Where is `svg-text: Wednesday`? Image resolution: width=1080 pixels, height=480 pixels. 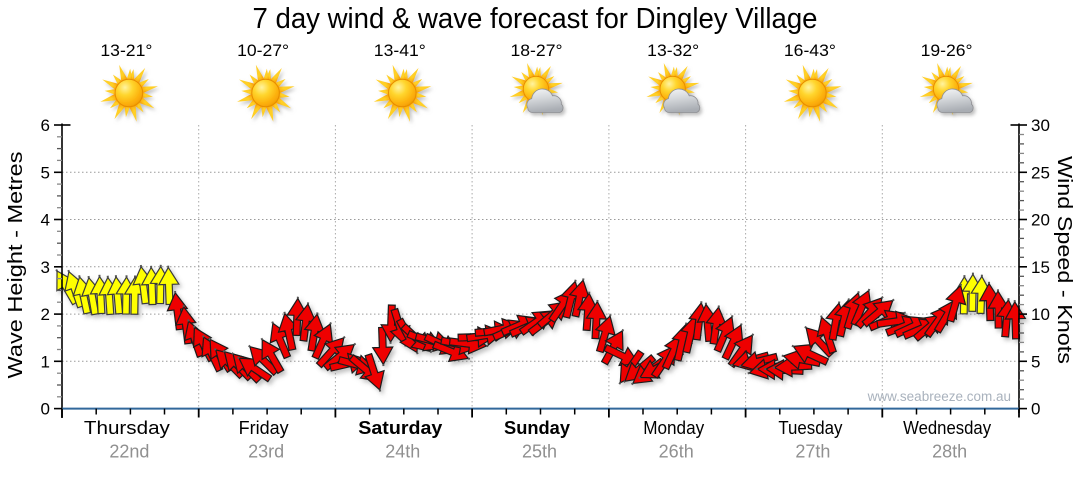 svg-text: Wednesday is located at coordinates (947, 428).